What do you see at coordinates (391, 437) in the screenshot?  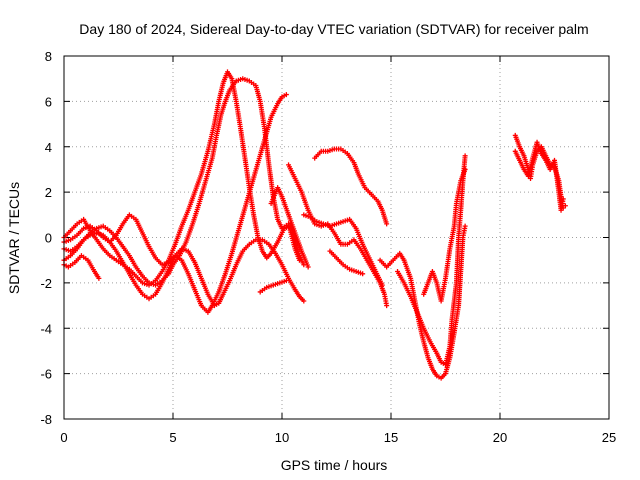 I see `x-tick-label: 15` at bounding box center [391, 437].